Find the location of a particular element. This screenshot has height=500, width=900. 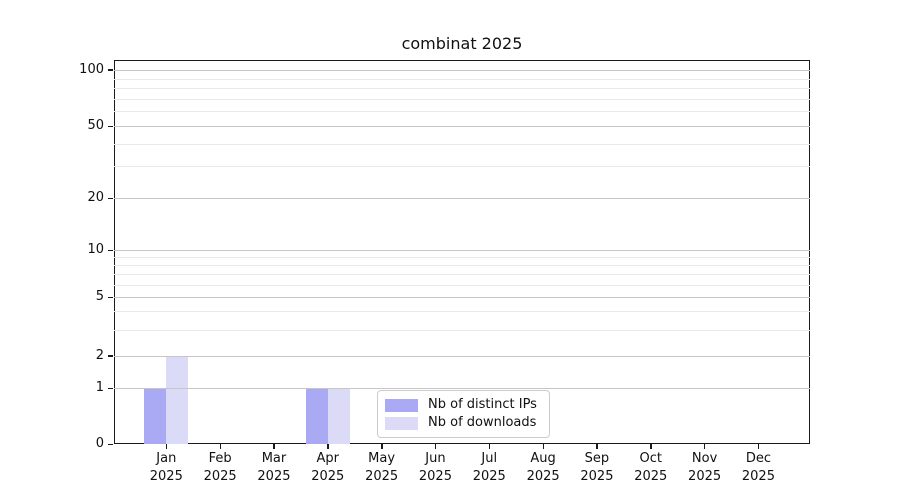

legend-item-distinct-ips: Nb of distinct IPs is located at coordinates (461, 405).